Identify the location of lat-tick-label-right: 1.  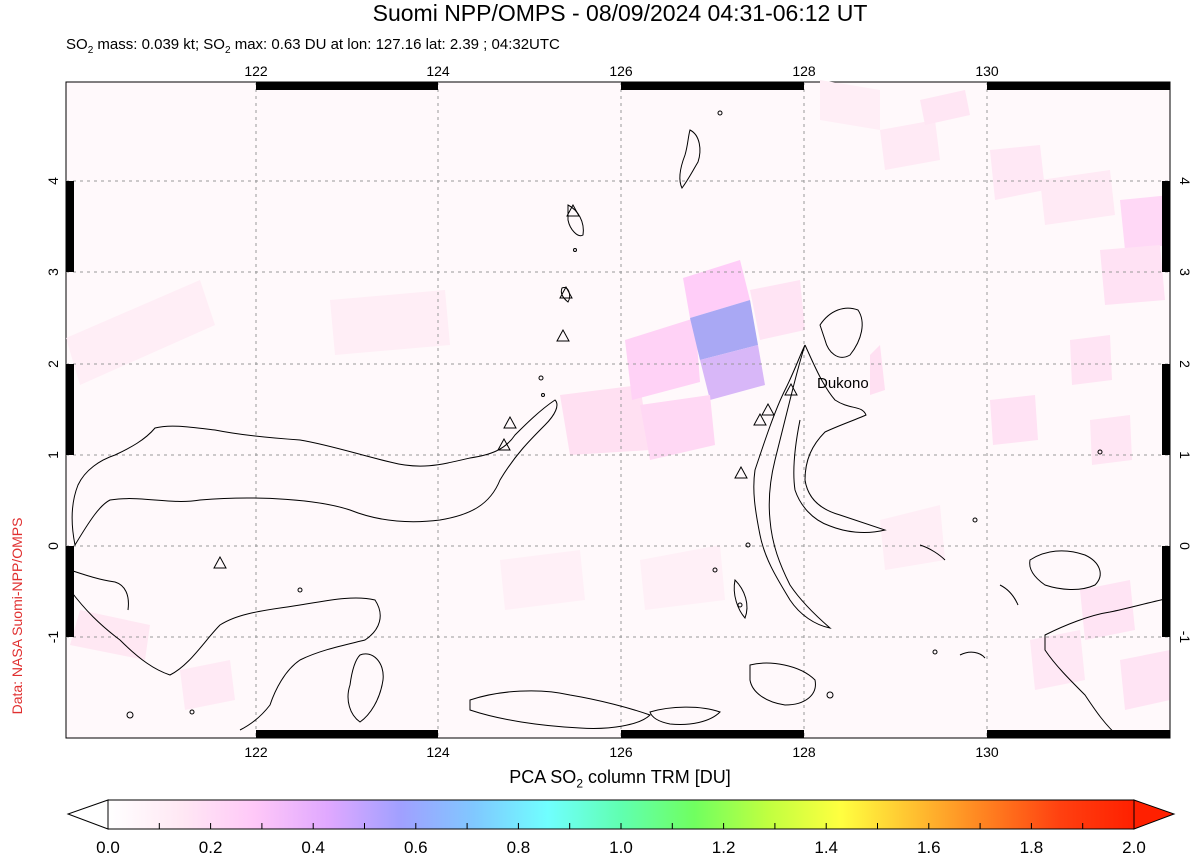
(1185, 455).